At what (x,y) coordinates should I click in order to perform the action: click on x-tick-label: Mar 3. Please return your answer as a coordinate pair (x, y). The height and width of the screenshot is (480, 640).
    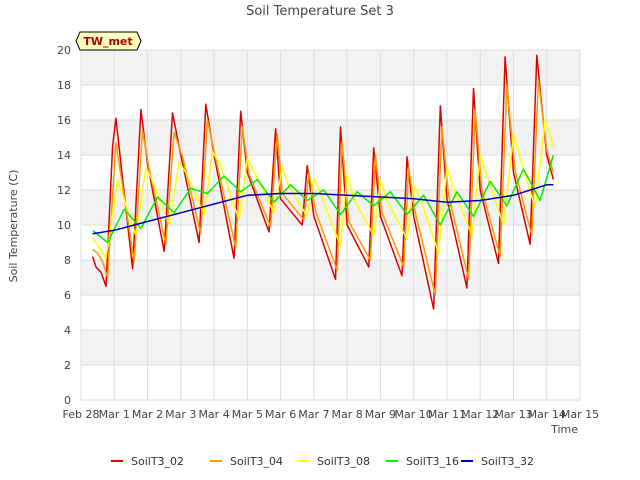
    Looking at the image, I should click on (180, 414).